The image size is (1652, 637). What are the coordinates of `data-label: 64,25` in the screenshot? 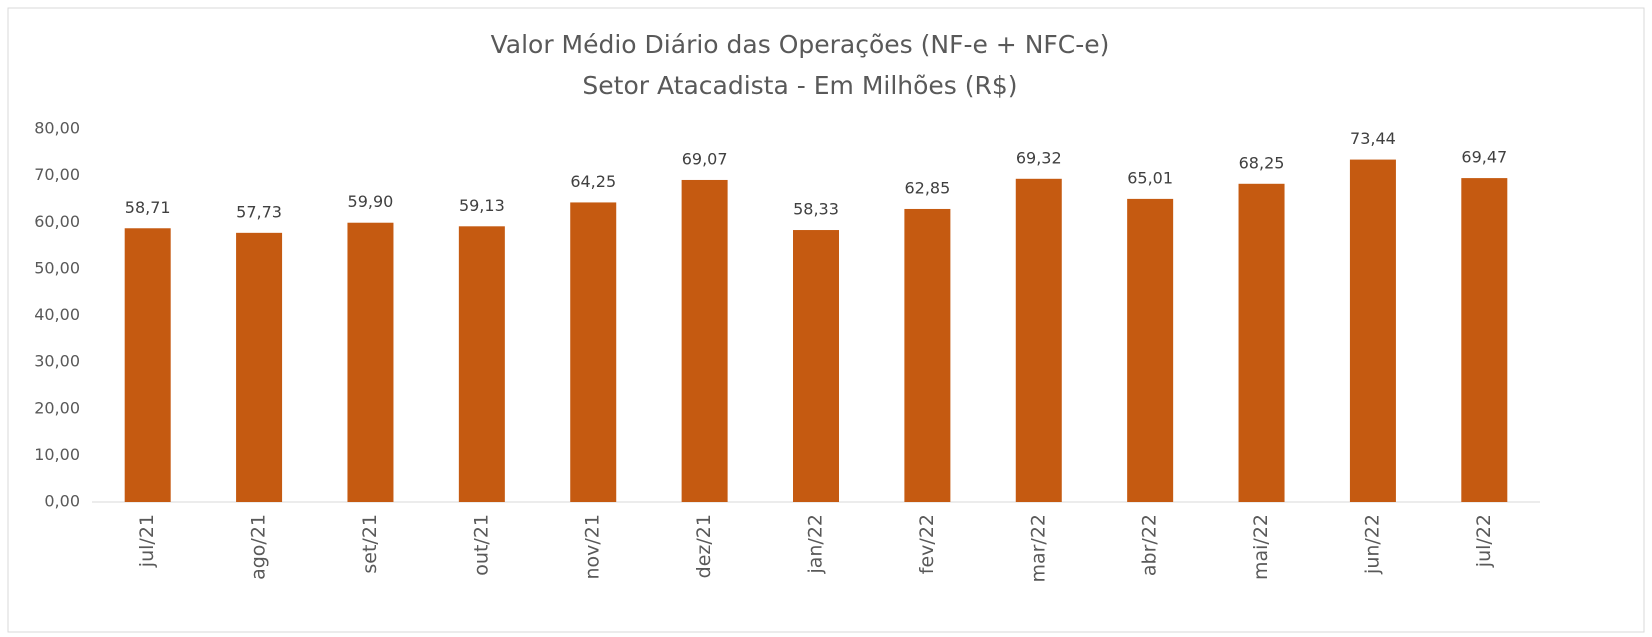 It's located at (593, 181).